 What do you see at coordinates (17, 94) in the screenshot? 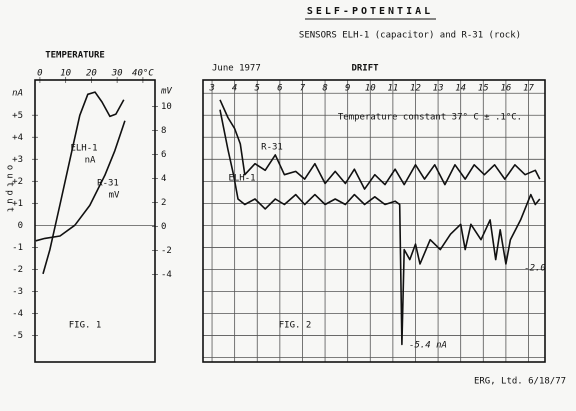
I see `y-unit: nA` at bounding box center [17, 94].